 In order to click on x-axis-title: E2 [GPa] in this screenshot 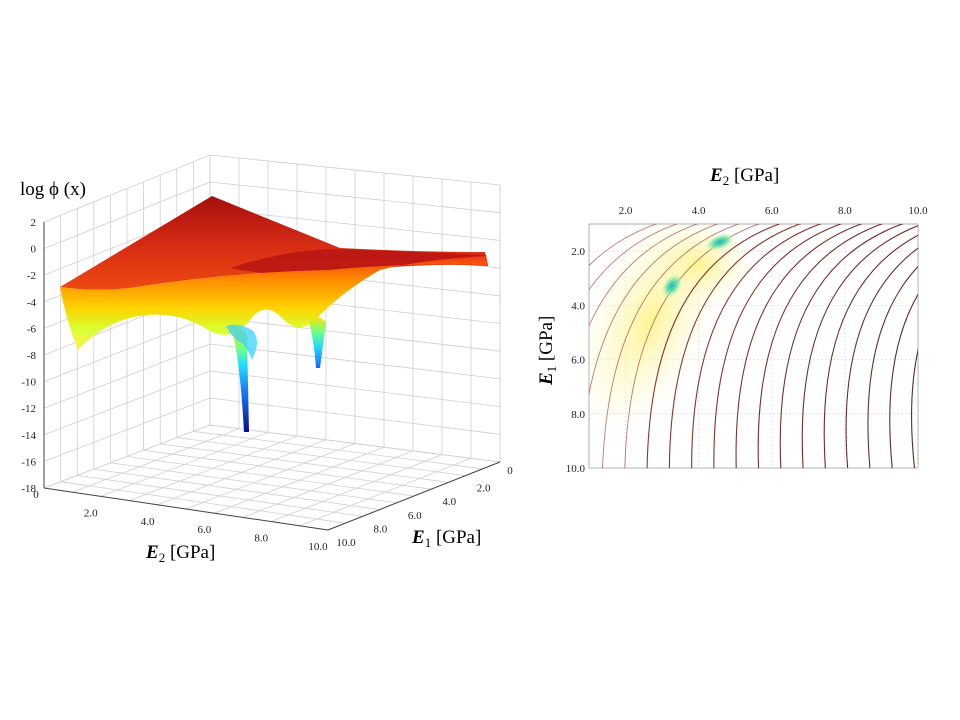, I will do `click(180, 553)`.